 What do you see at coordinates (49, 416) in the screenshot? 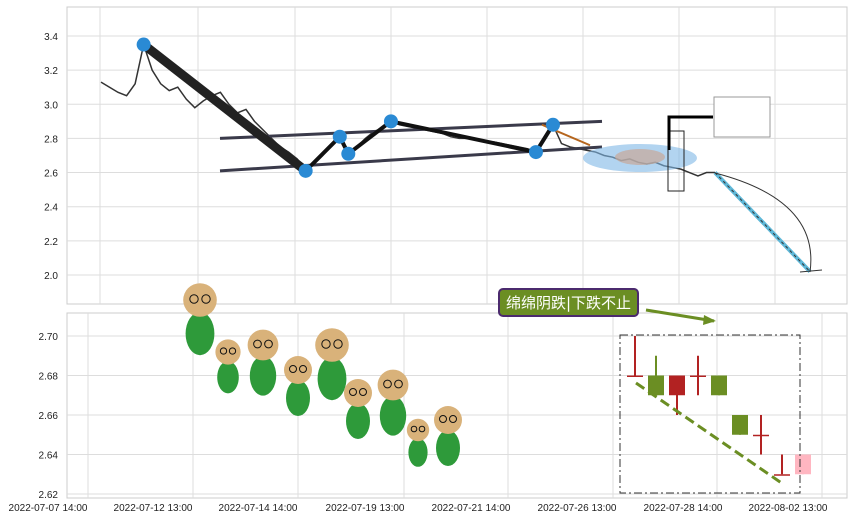
I see `y-tick-label: 2.66` at bounding box center [49, 416].